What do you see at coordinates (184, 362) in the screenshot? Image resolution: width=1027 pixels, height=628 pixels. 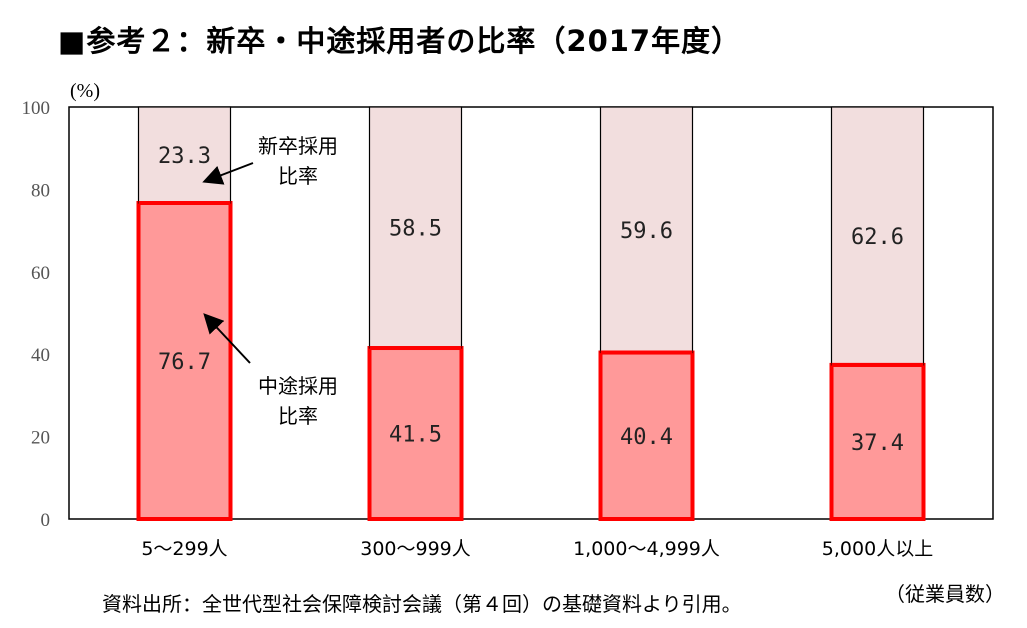 I see `data-label-mid-career: 76.7` at bounding box center [184, 362].